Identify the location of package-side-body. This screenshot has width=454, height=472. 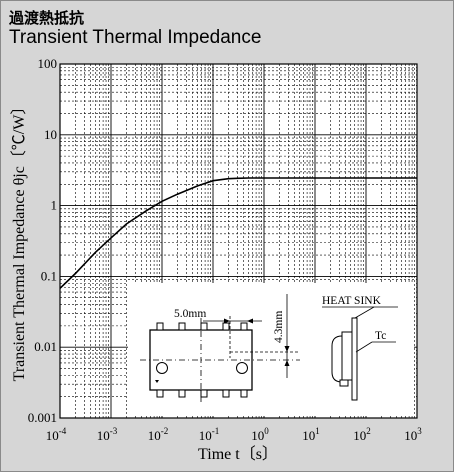
(347, 356).